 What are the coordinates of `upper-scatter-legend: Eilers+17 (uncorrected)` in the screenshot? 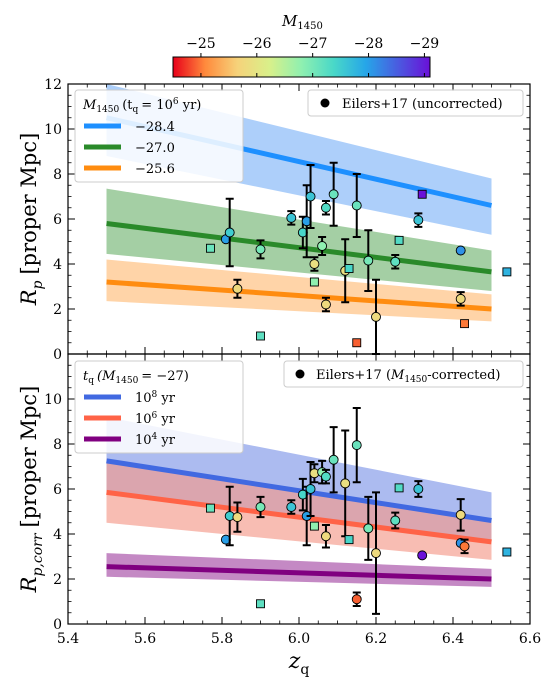 It's located at (415, 103).